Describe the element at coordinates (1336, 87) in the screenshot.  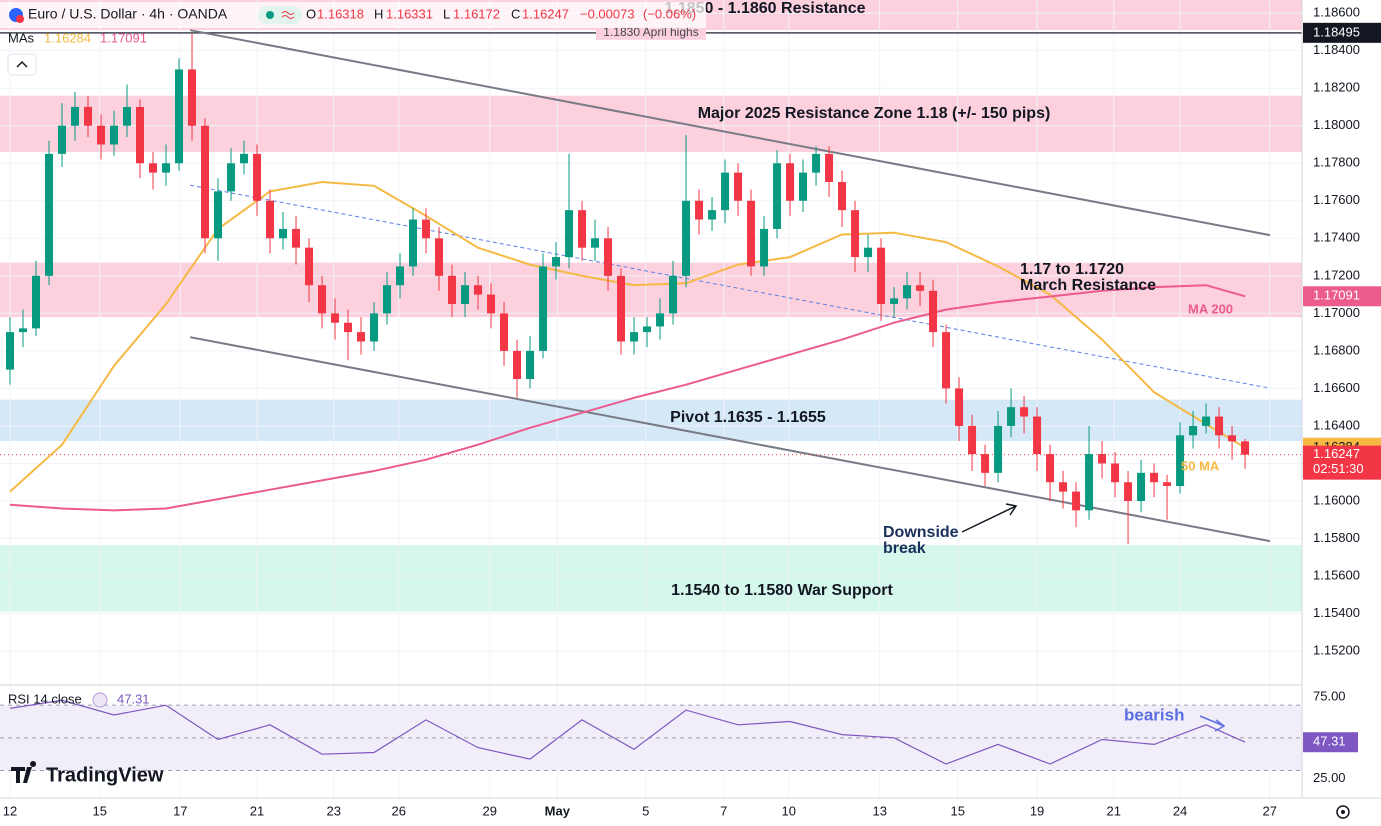
I see `y-tick-label: 1.18200` at that location.